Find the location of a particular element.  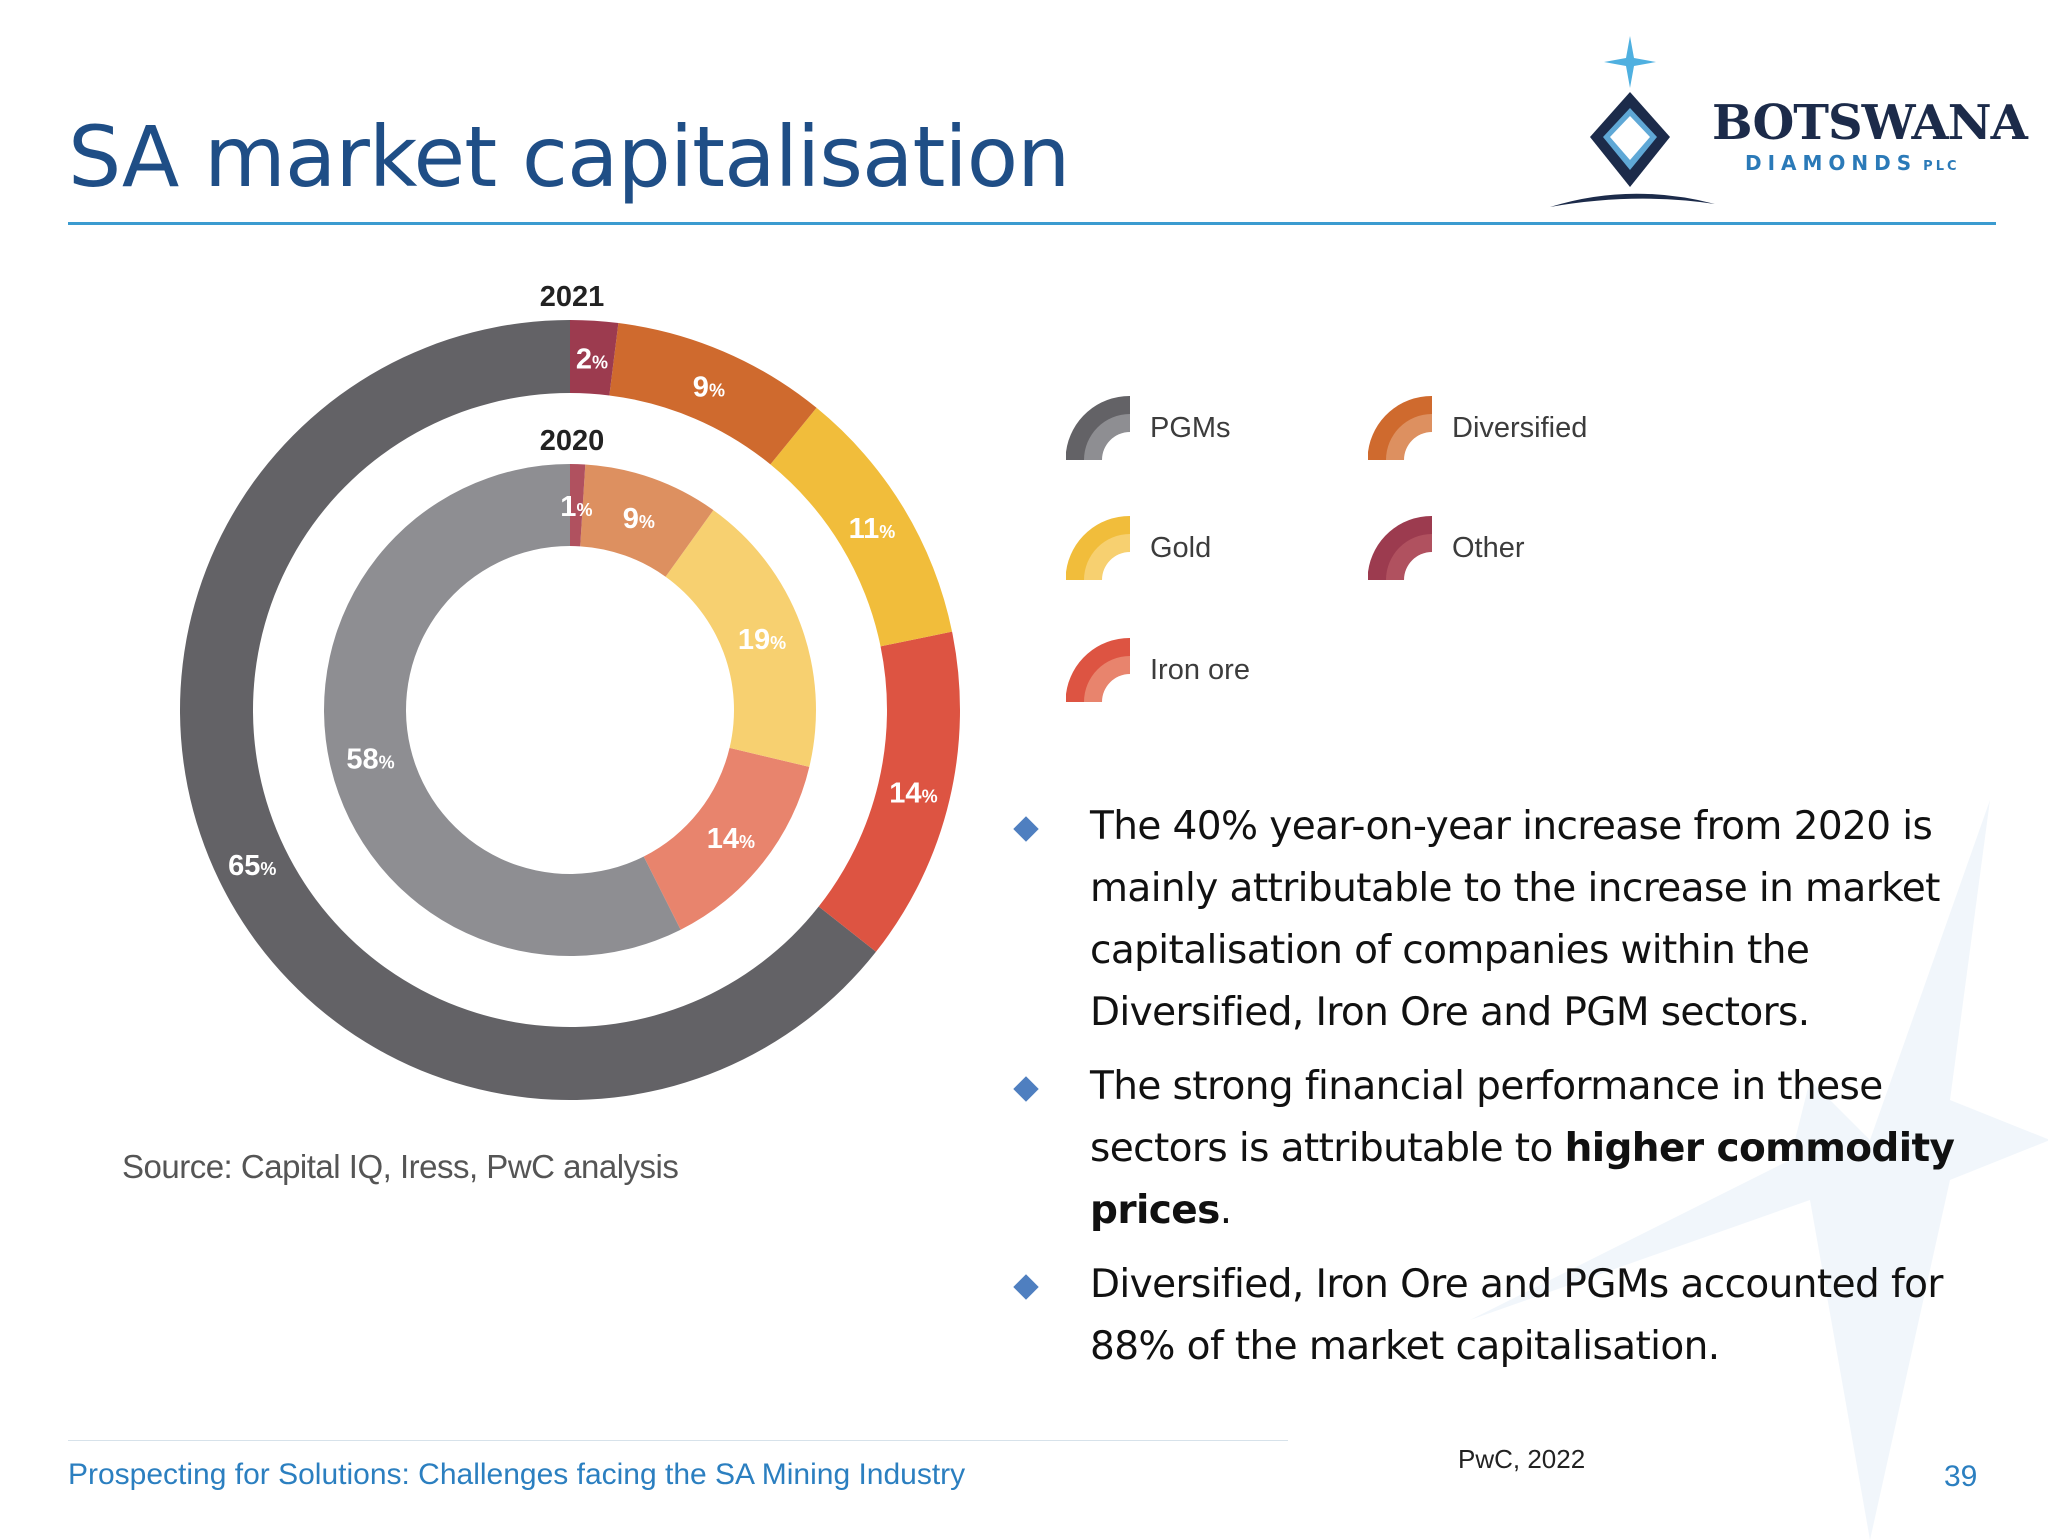

legend-item-pgms: PGMs is located at coordinates (1146, 428).